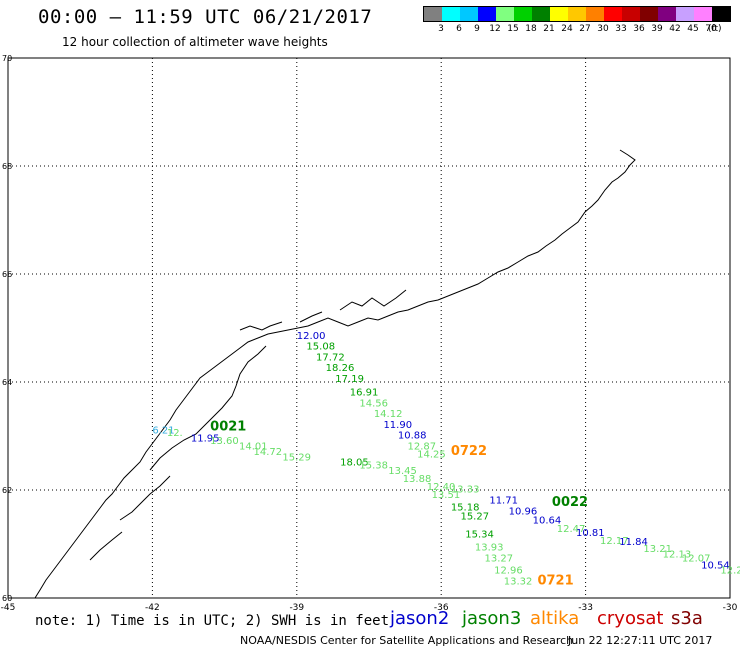 The height and width of the screenshot is (650, 740). What do you see at coordinates (523, 511) in the screenshot?
I see `wave-height-label: 10.96` at bounding box center [523, 511].